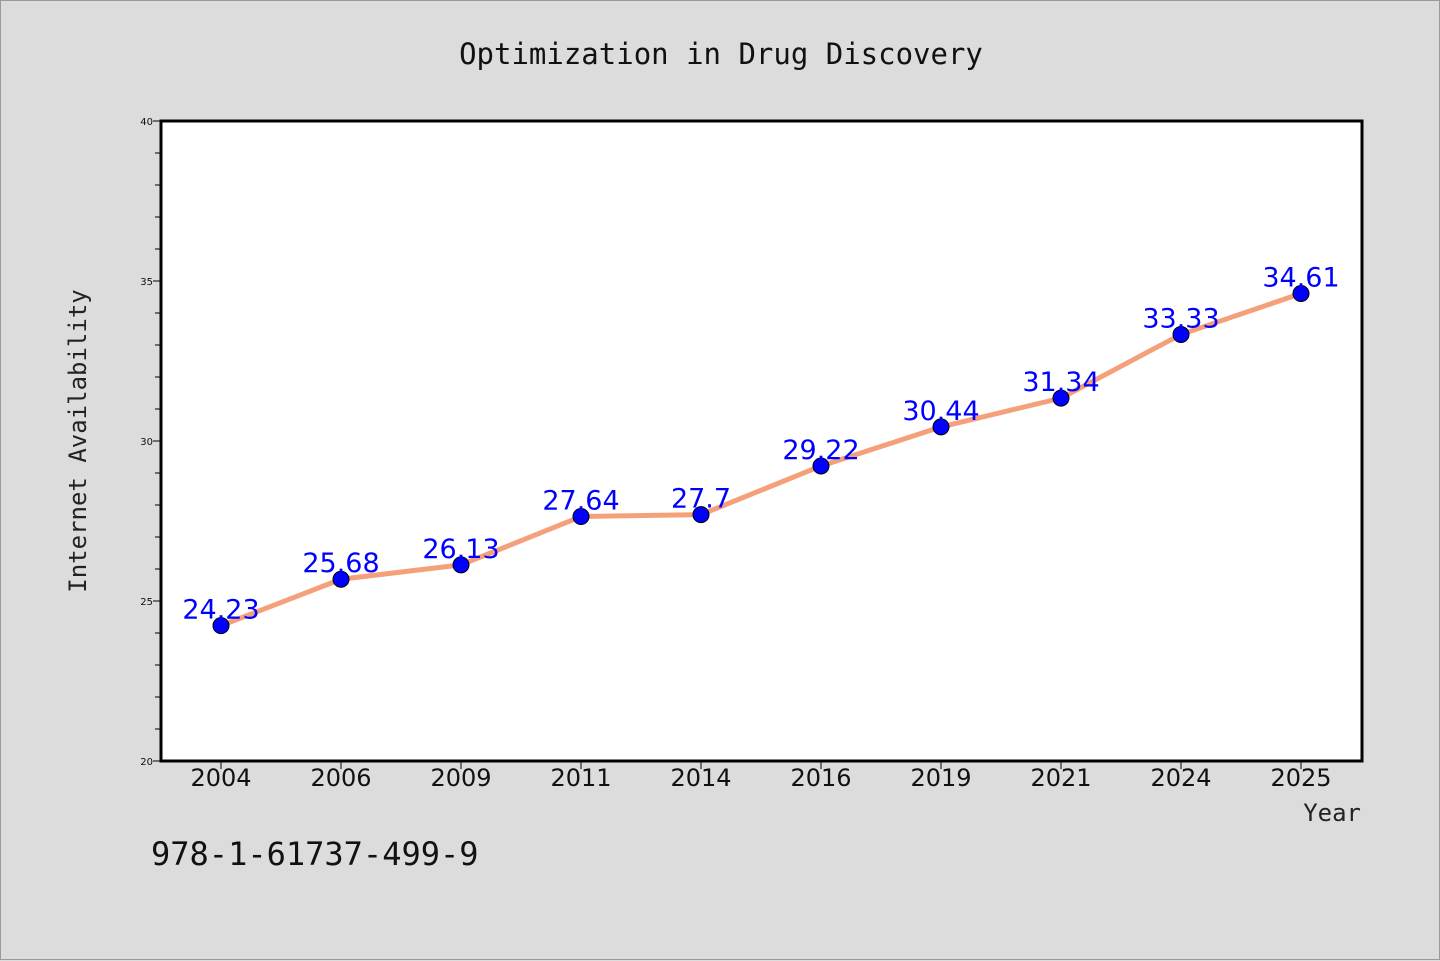  Describe the element at coordinates (701, 499) in the screenshot. I see `data-label: 27.7` at that location.